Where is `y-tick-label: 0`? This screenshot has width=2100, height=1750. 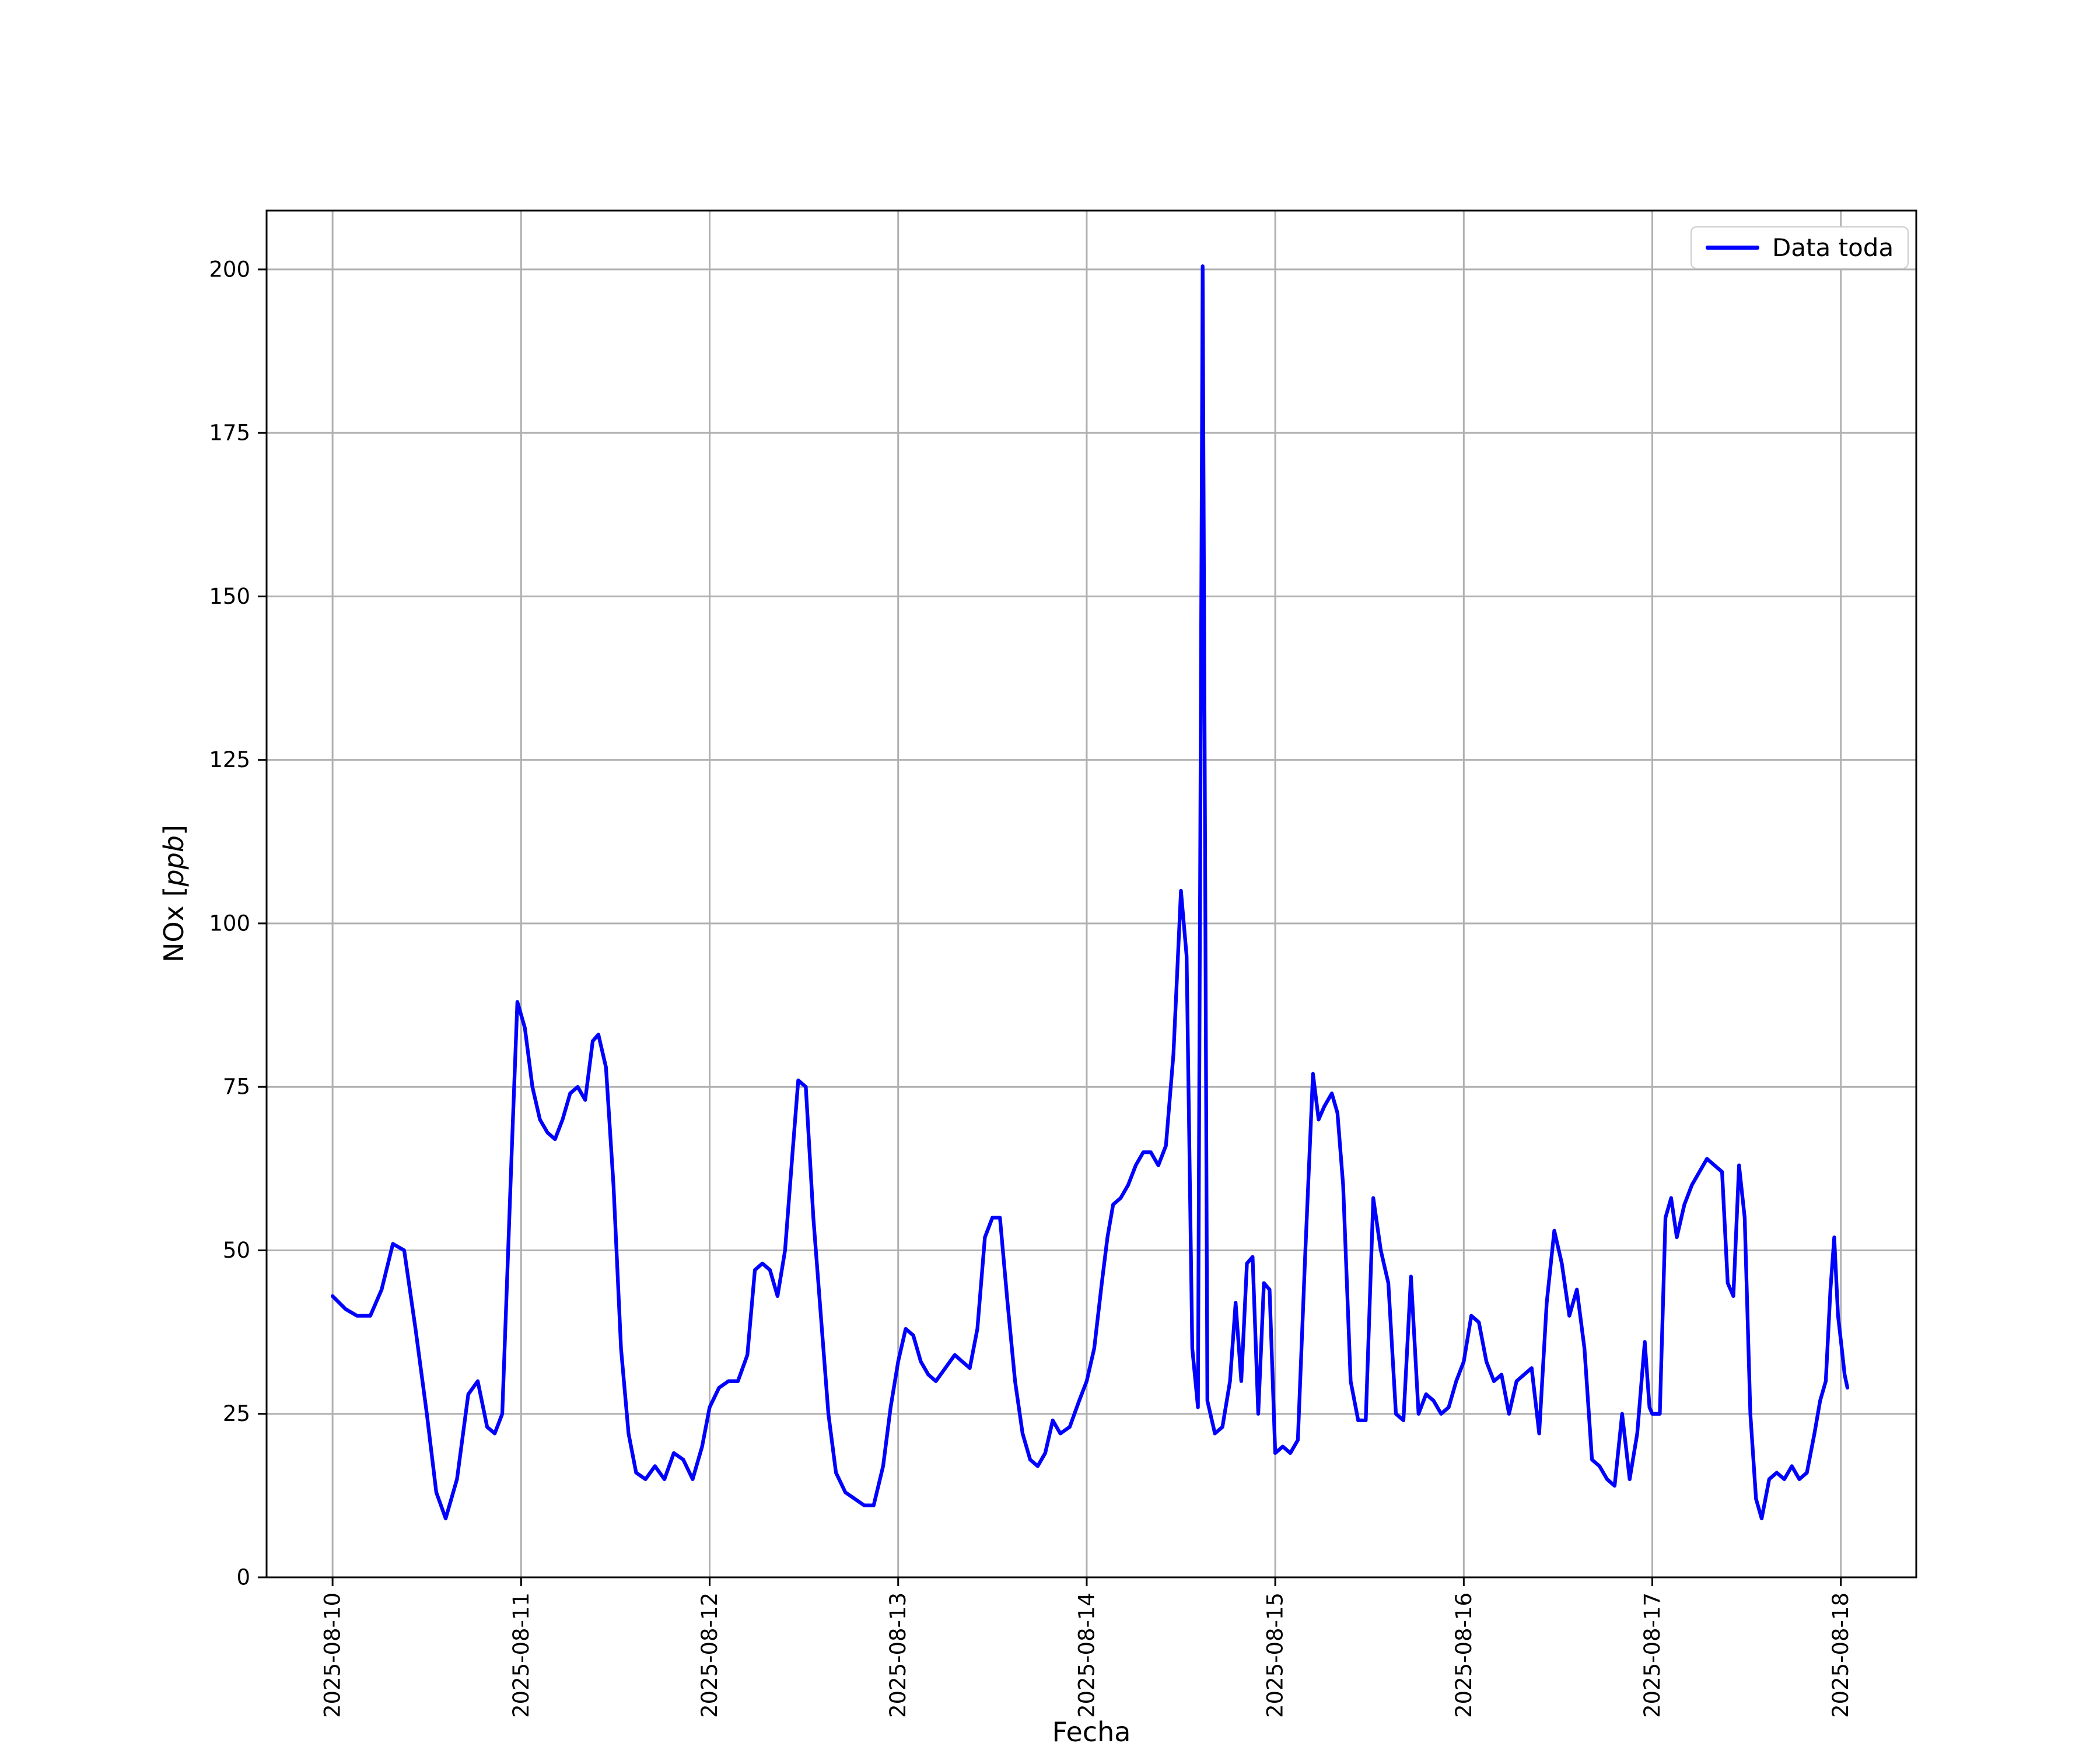 y-tick-label: 0 is located at coordinates (243, 1577).